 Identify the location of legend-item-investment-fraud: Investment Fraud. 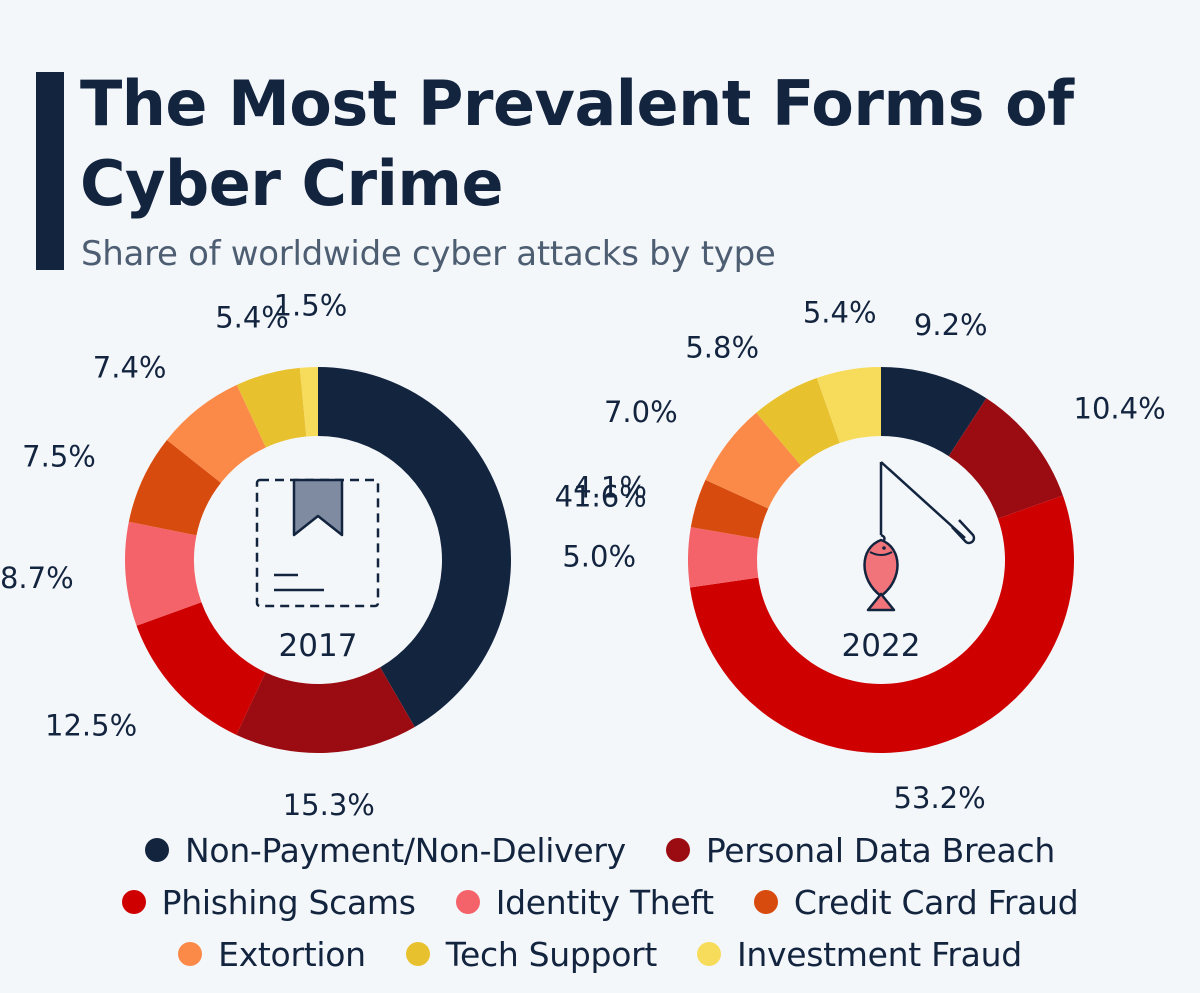
(859, 954).